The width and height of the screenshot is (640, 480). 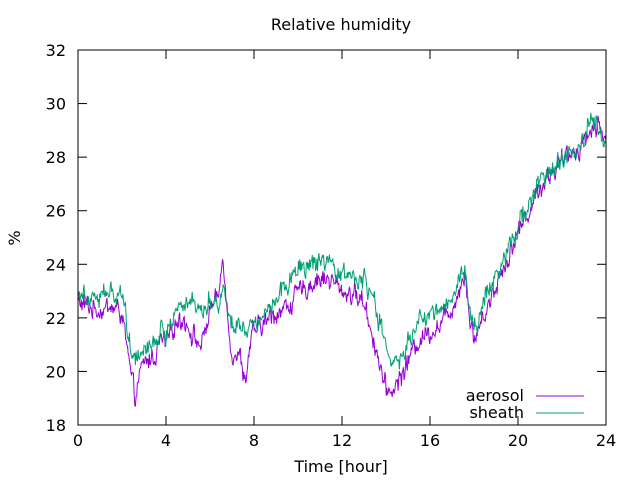 What do you see at coordinates (56, 157) in the screenshot?
I see `y-tick-label: 28` at bounding box center [56, 157].